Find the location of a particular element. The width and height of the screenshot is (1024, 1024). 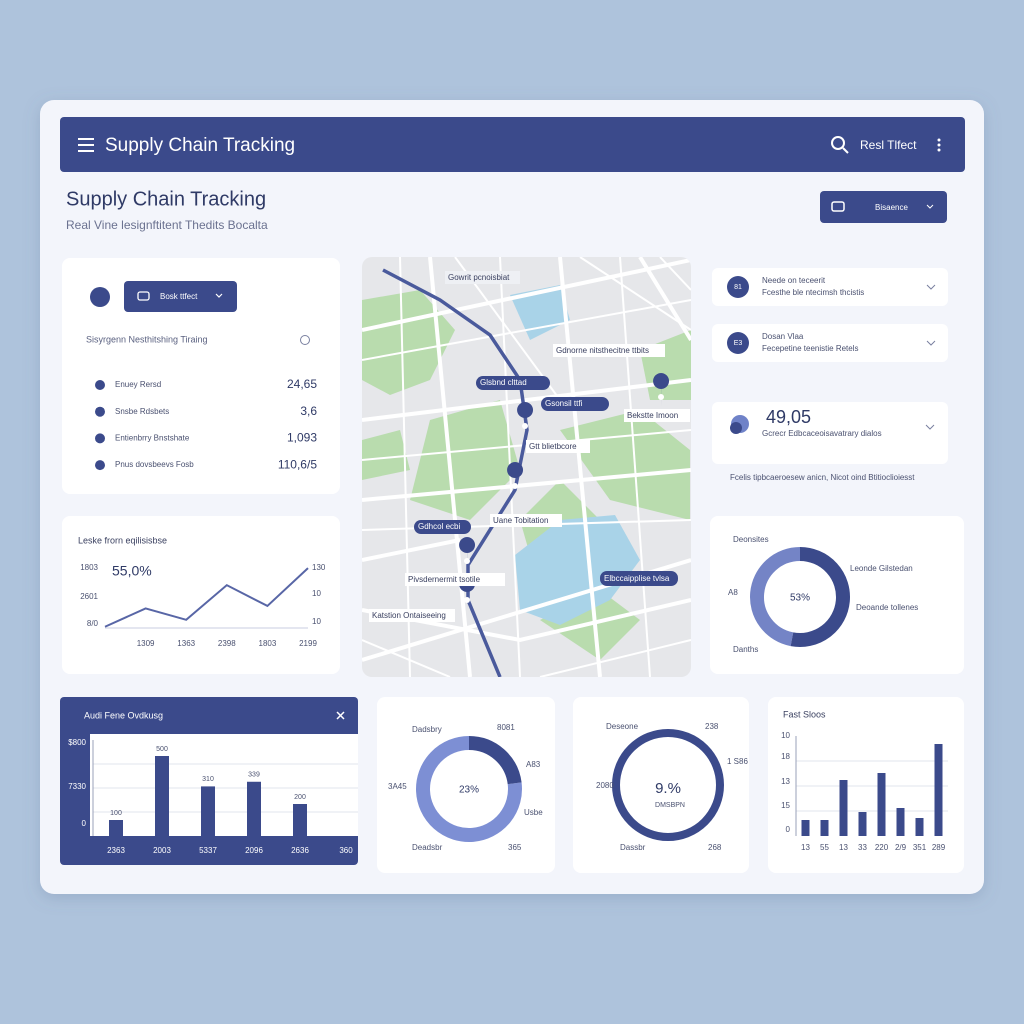

page-title: Supply Chain Tracking is located at coordinates (166, 199).